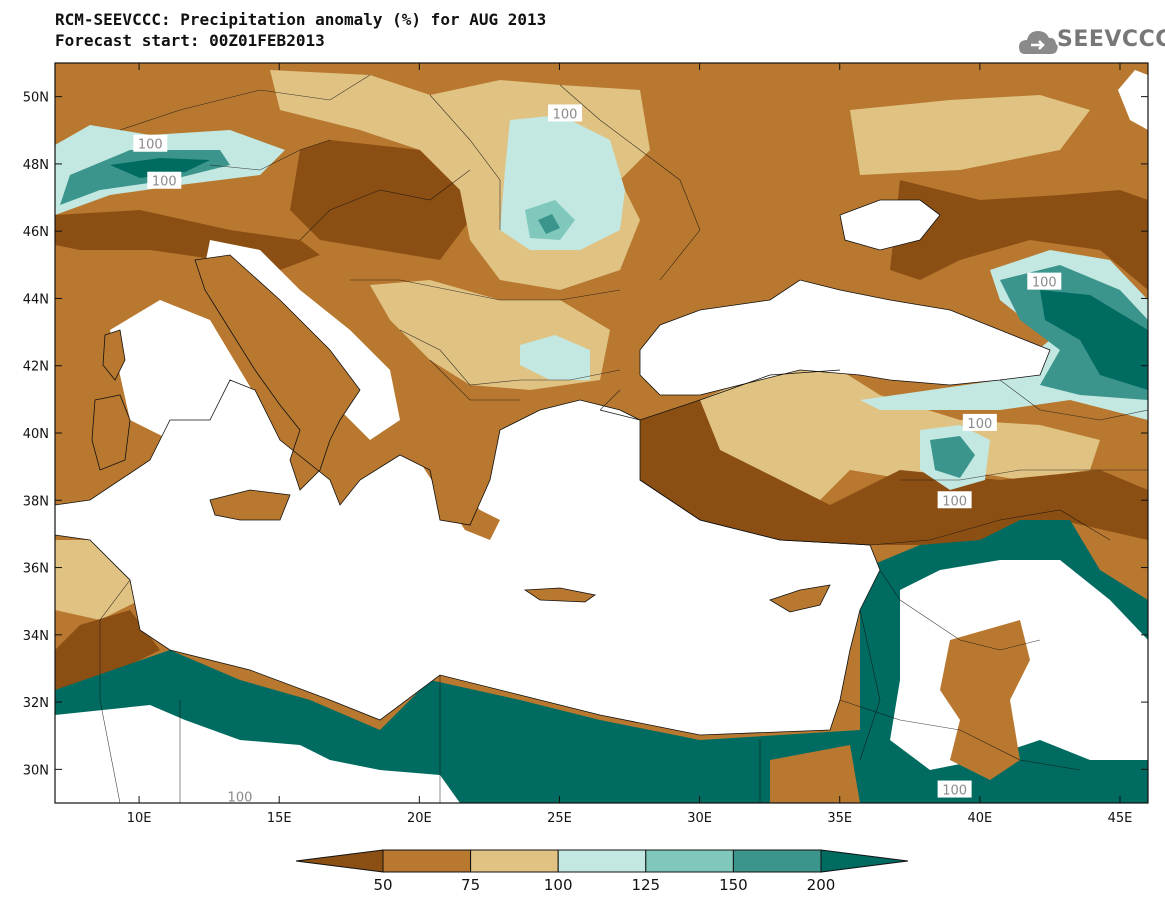 The width and height of the screenshot is (1165, 907). I want to click on contour-label-5: 100, so click(954, 500).